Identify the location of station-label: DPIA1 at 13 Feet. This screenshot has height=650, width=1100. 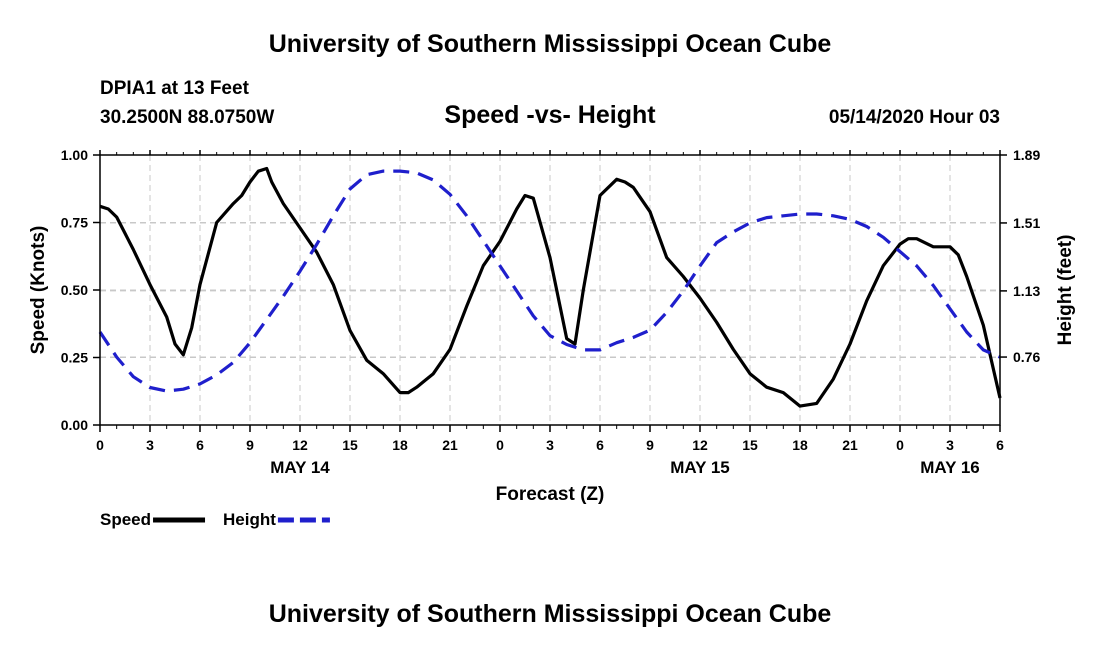
(174, 88).